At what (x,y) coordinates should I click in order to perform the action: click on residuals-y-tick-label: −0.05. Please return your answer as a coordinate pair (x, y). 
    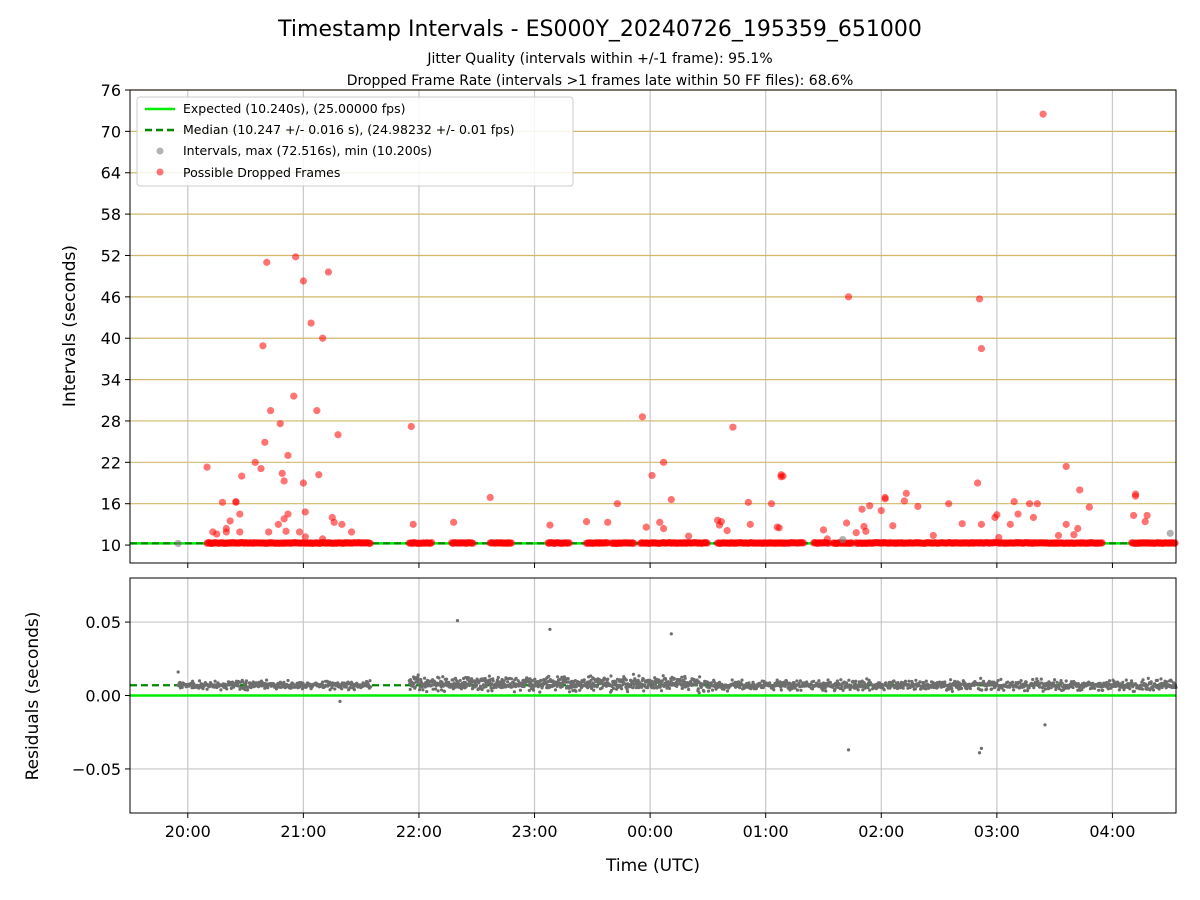
    Looking at the image, I should click on (96, 769).